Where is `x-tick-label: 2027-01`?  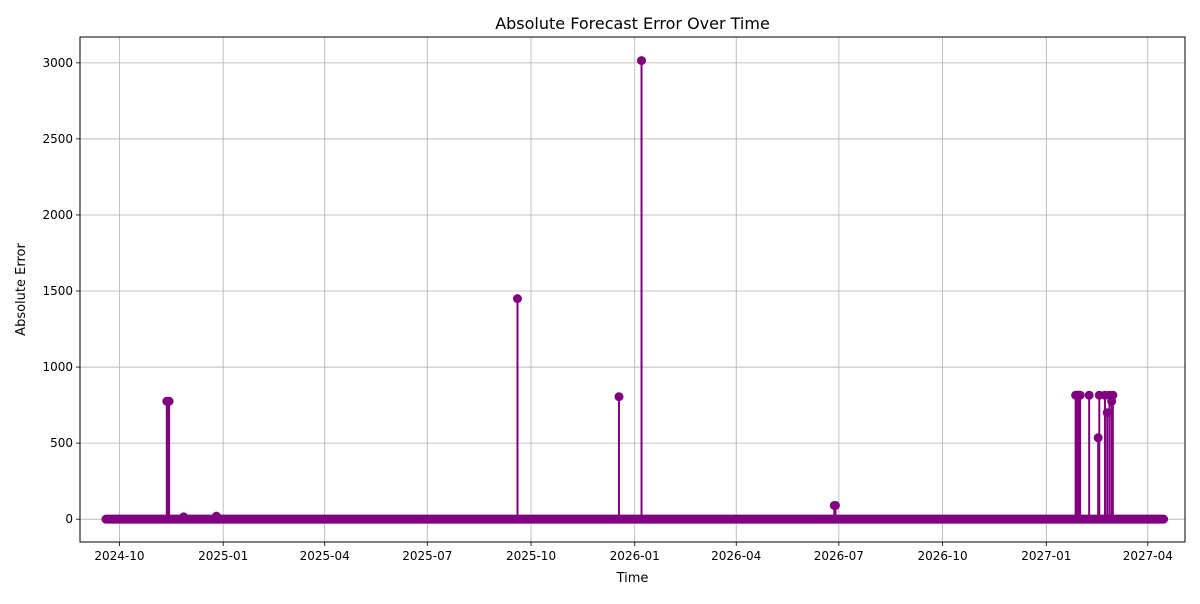 x-tick-label: 2027-01 is located at coordinates (1046, 556).